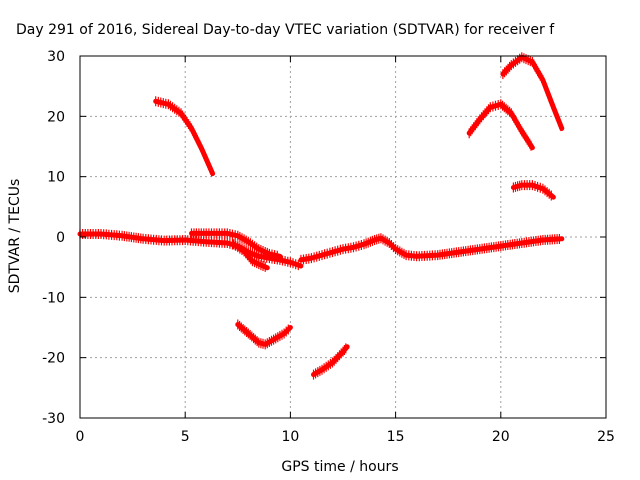 This screenshot has width=640, height=480. I want to click on series-markers-arc-f, so click(532, 190).